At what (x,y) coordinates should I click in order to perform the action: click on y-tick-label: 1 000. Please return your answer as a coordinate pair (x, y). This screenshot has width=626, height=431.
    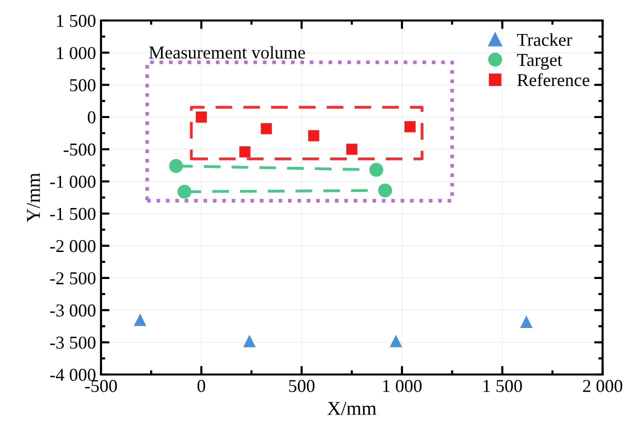
    Looking at the image, I should click on (76, 53).